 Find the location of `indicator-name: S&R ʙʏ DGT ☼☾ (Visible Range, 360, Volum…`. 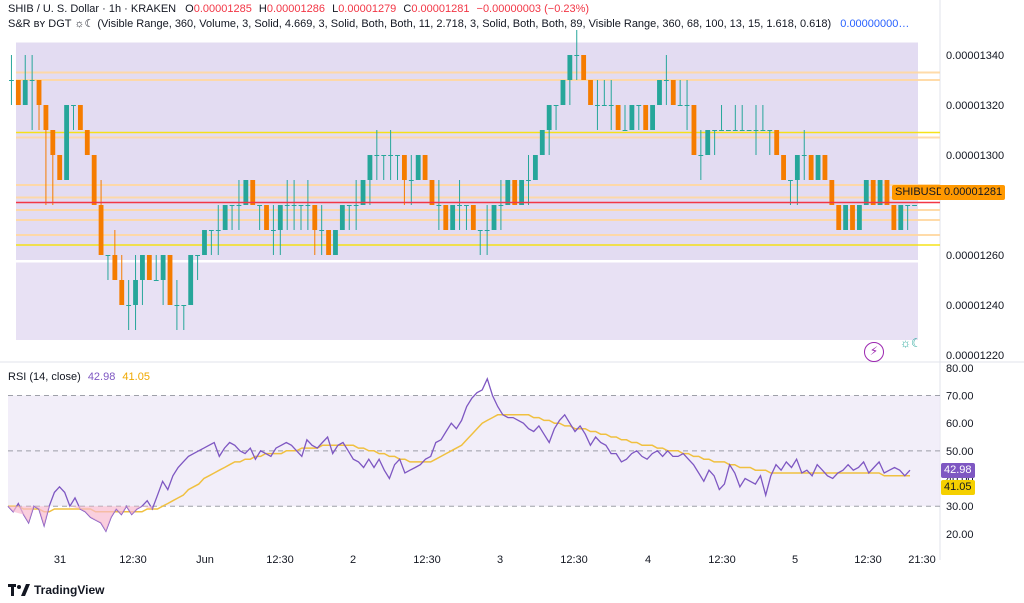

indicator-name: S&R ʙʏ DGT ☼☾ (Visible Range, 360, Volum… is located at coordinates (420, 24).